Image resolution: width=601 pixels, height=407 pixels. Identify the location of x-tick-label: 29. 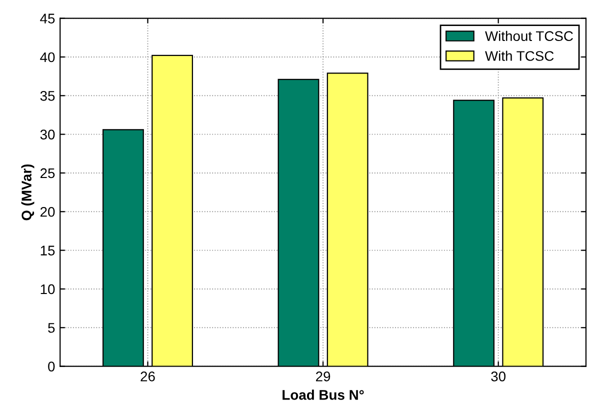
(323, 377).